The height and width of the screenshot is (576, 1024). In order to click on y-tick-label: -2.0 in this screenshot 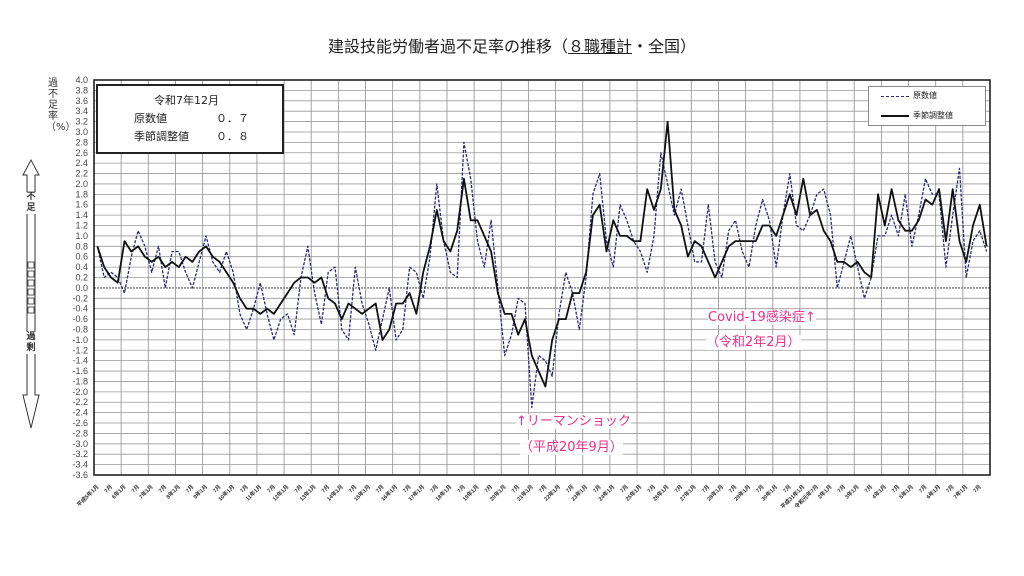, I will do `click(80, 392)`.